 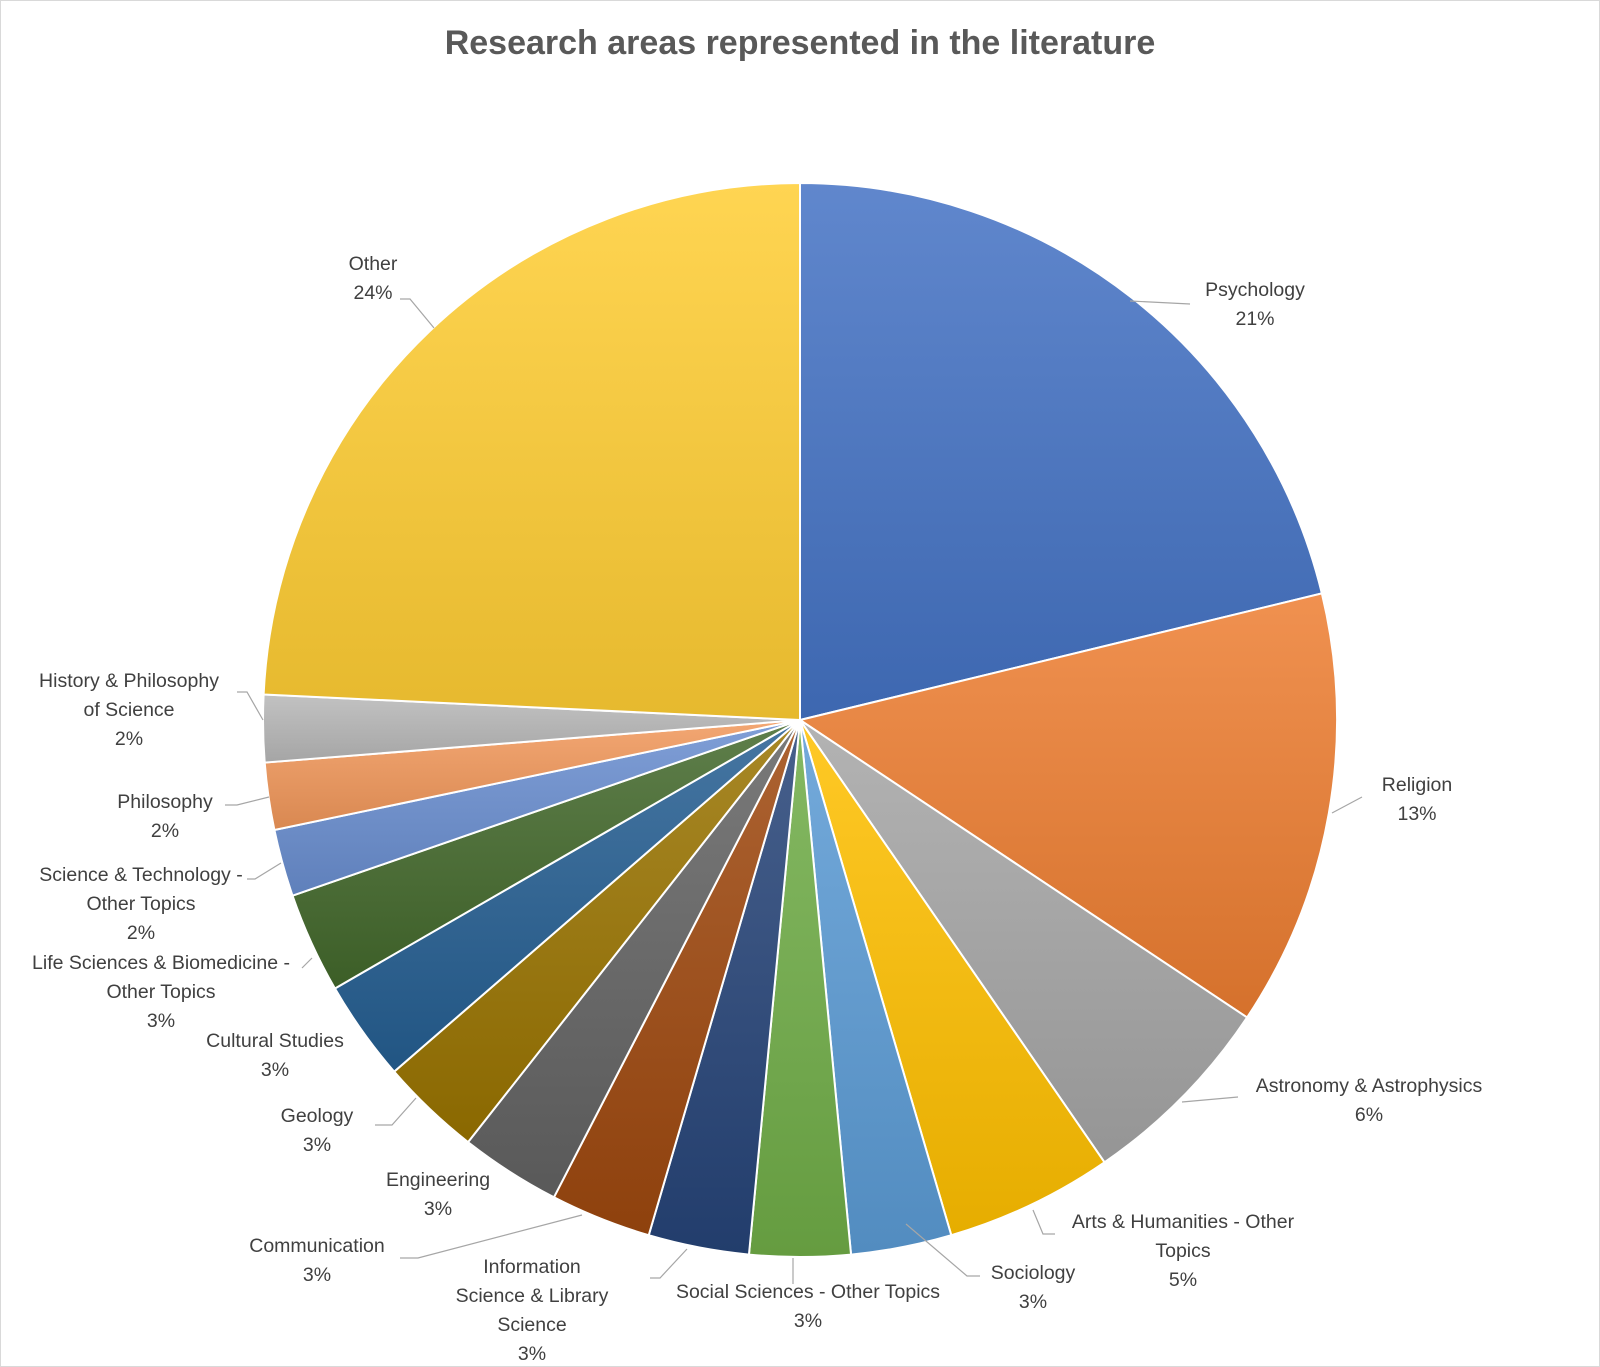 I want to click on pct-label-philosophy: 2%, so click(x=165, y=831).